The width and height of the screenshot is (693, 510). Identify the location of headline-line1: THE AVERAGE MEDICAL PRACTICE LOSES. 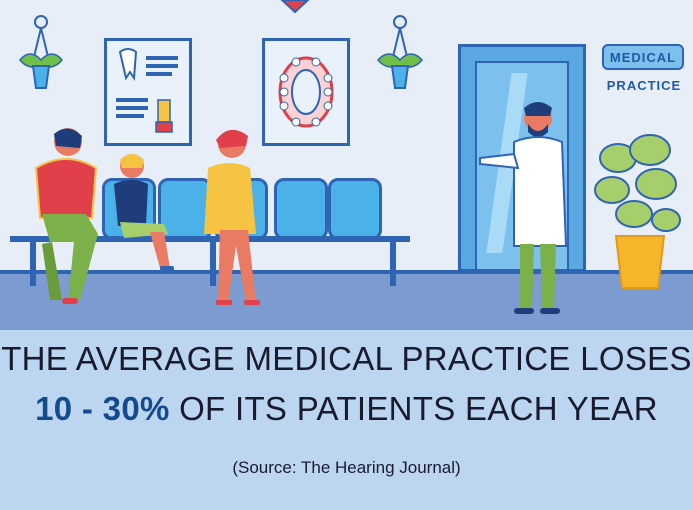
(346, 358).